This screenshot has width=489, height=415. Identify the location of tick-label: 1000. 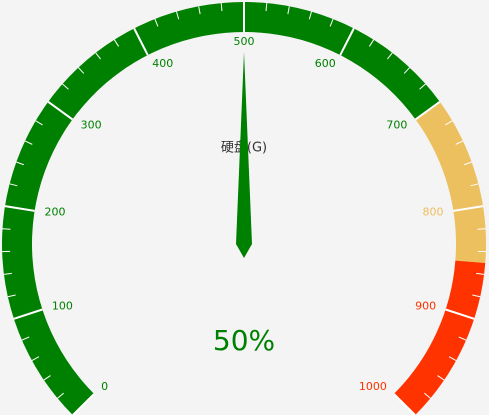
(373, 386).